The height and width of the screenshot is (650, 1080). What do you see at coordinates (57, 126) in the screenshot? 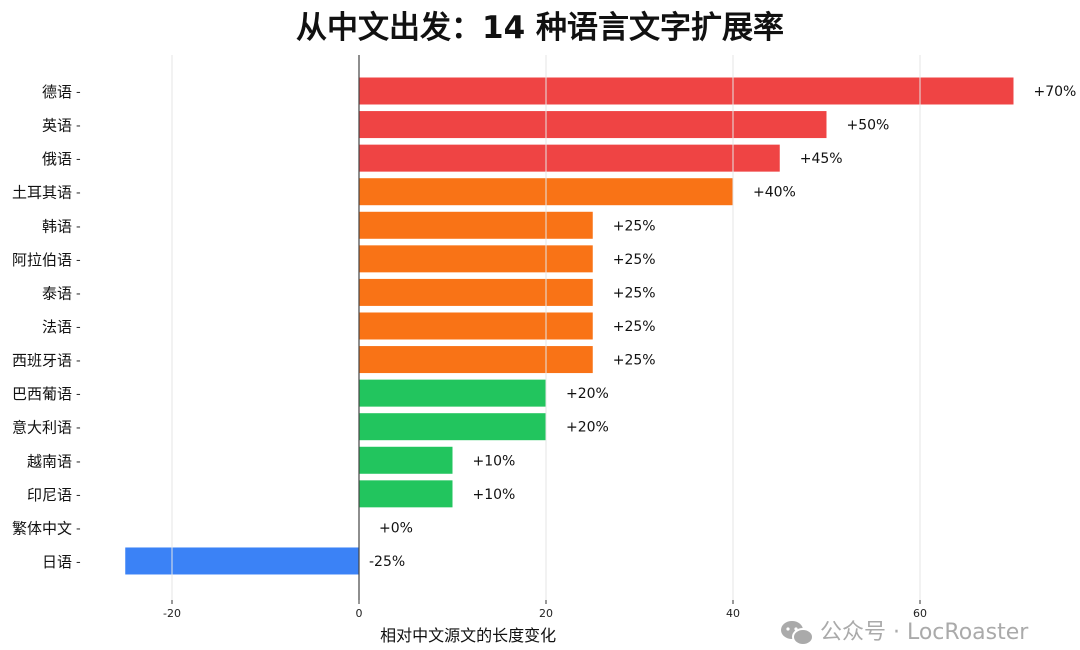
I see `y-tick-label: 英语` at bounding box center [57, 126].